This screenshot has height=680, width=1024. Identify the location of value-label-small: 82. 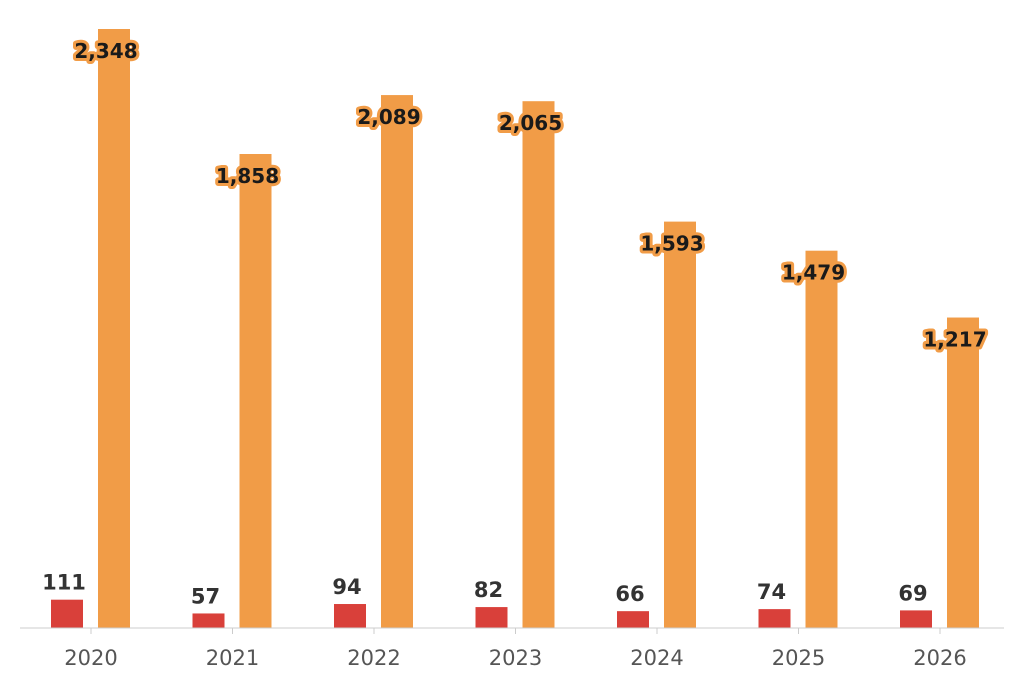
(488, 590).